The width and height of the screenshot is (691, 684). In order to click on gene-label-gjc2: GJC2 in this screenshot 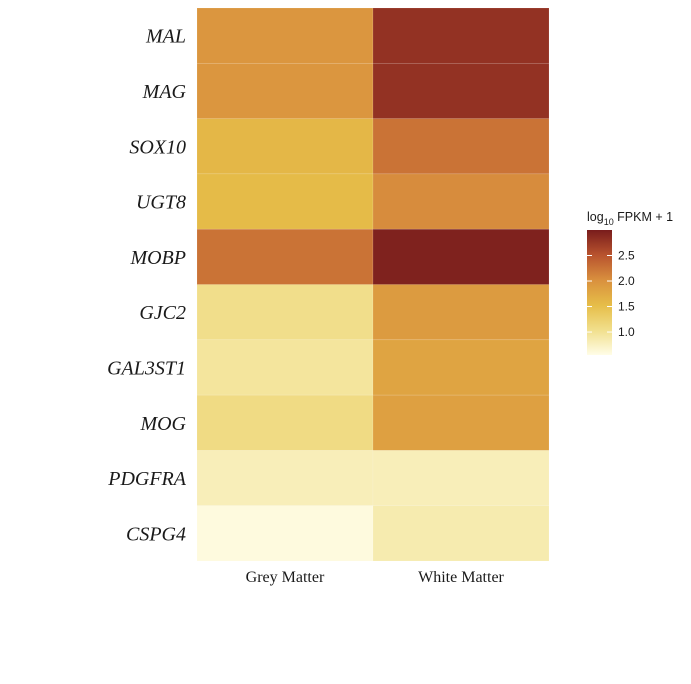, I will do `click(162, 313)`.